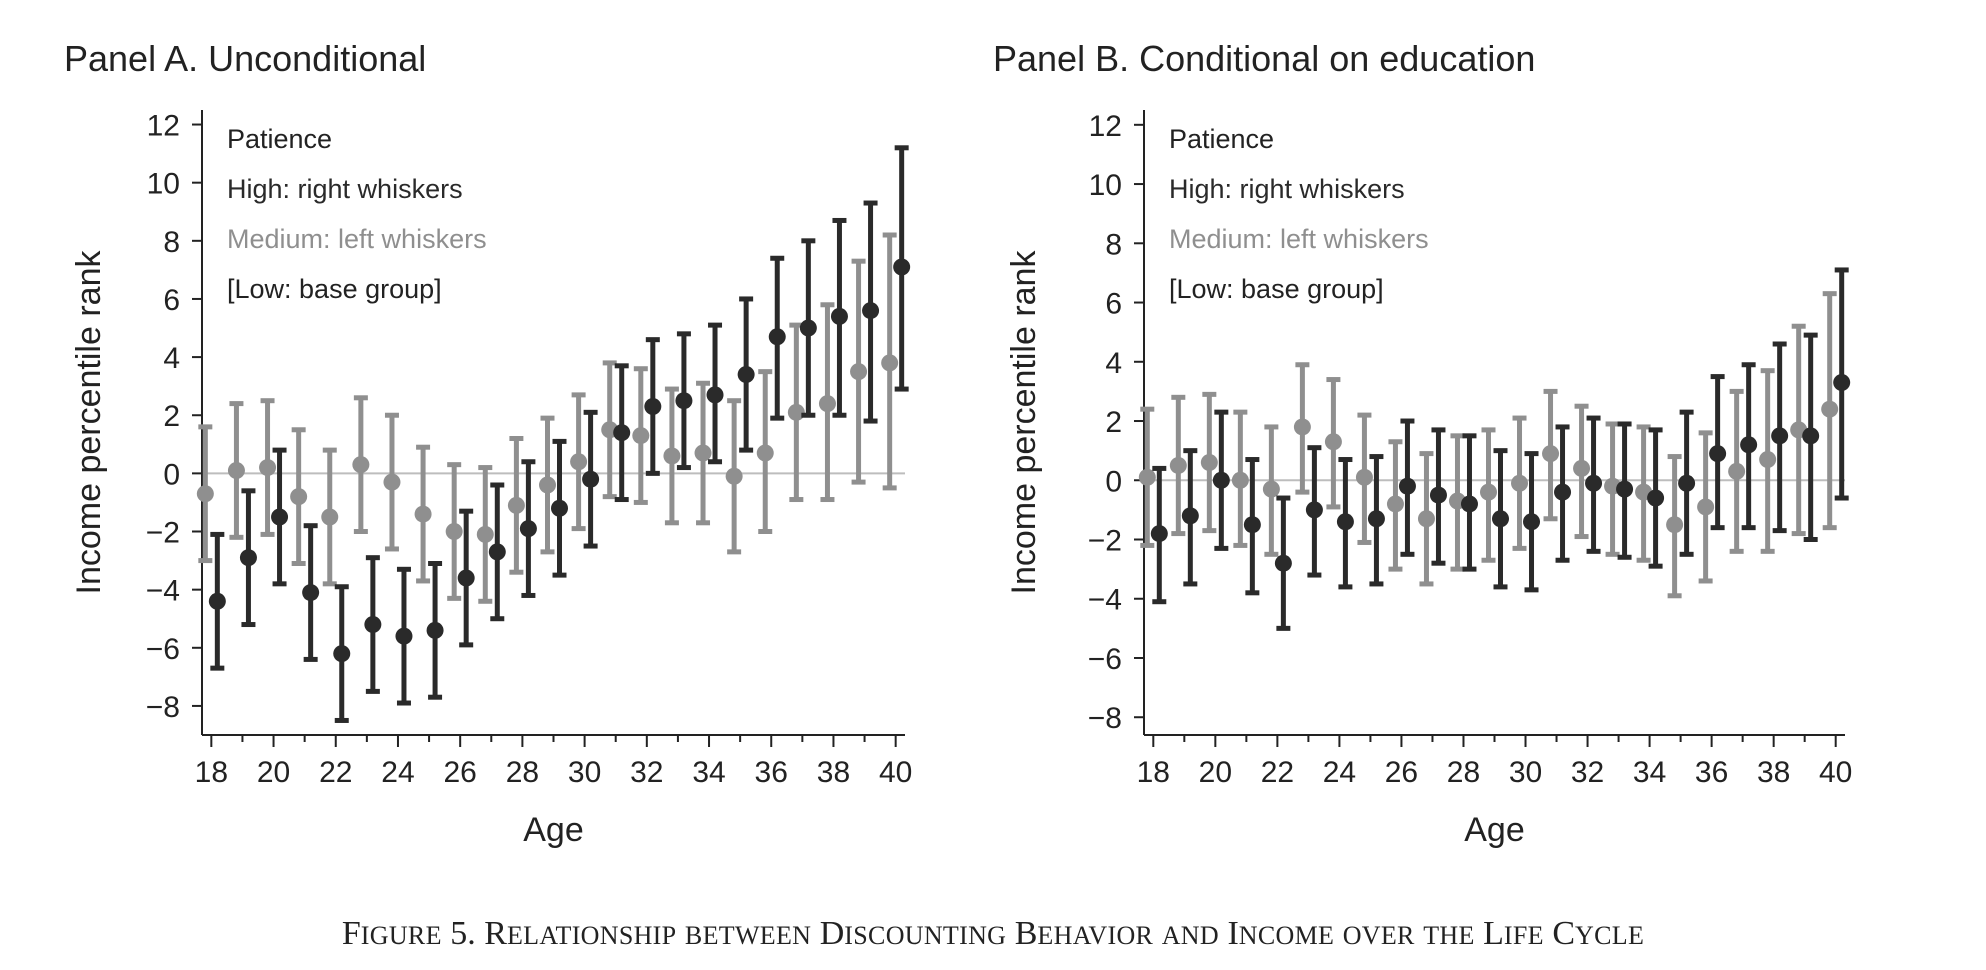  Describe the element at coordinates (547, 418) in the screenshot. I see `panel-a-series-medium` at that location.